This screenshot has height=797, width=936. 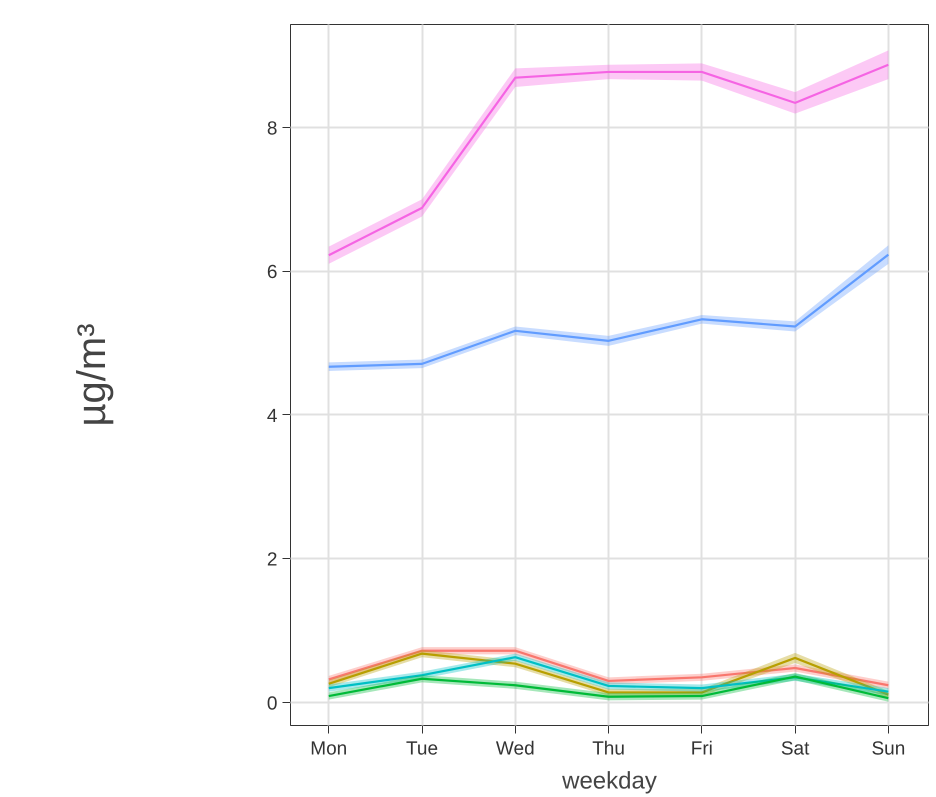 I want to click on x-tick-label: Thu, so click(x=608, y=749).